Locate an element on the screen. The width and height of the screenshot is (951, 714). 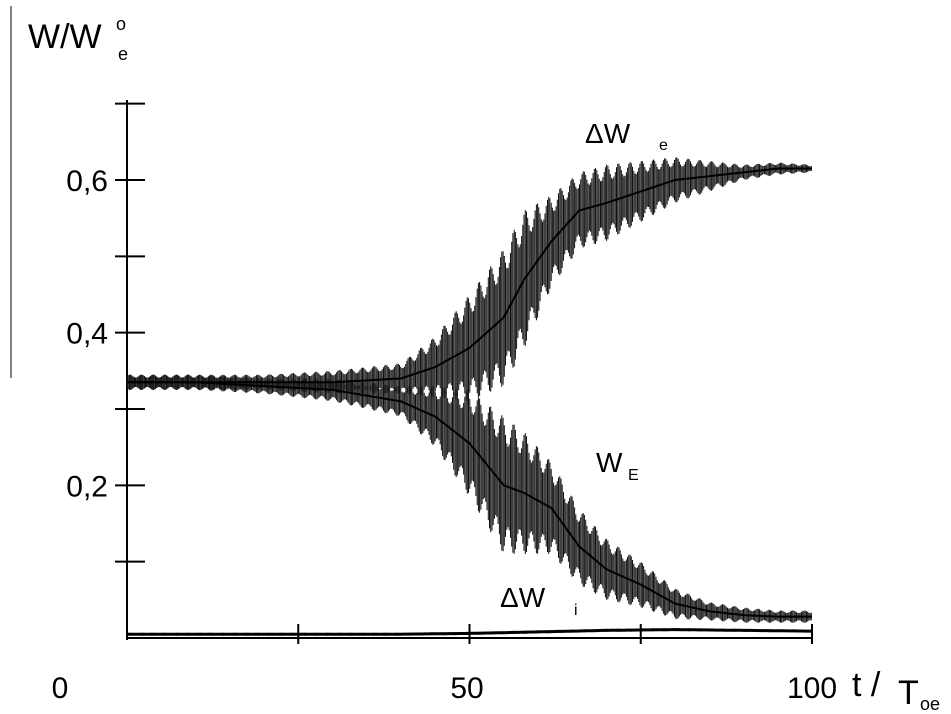
series-label-dwe-sub: e is located at coordinates (663, 145).